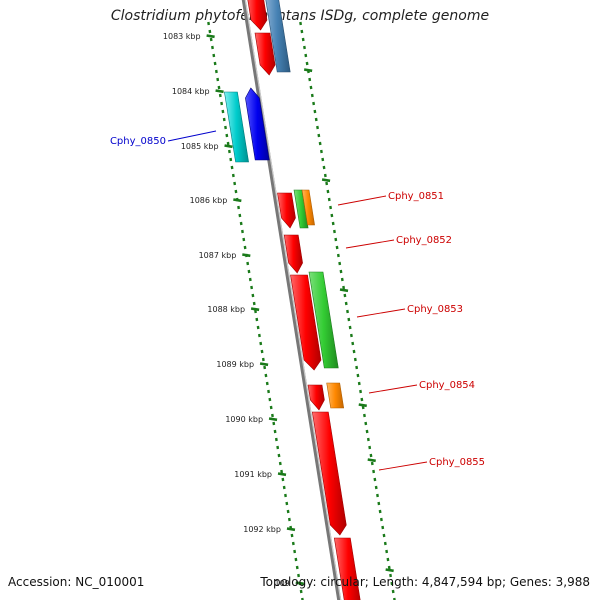 This screenshot has width=600, height=600. I want to click on kbp-tick-label: 1088 kbp, so click(226, 309).